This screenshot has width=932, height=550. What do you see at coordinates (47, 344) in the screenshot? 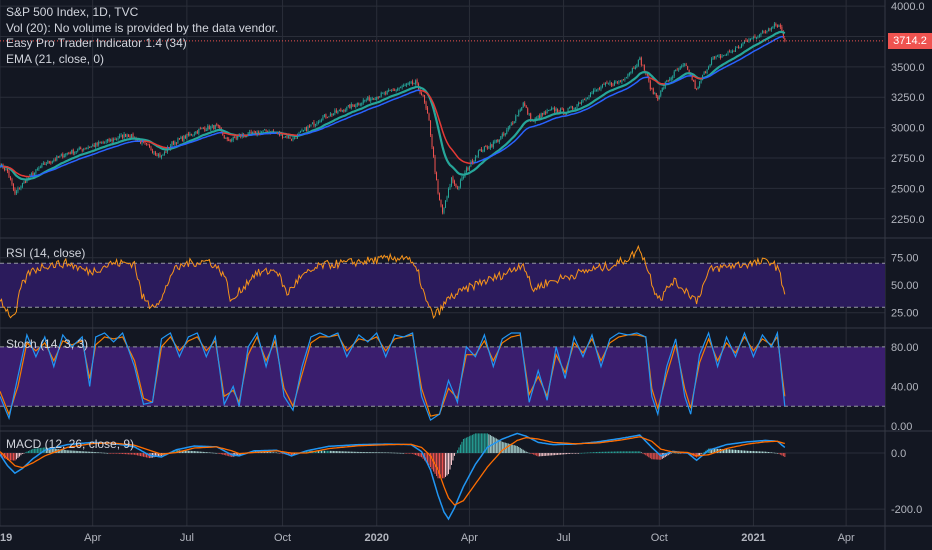
I see `stoch-label: Stoch (14, 3, 3)` at bounding box center [47, 344].